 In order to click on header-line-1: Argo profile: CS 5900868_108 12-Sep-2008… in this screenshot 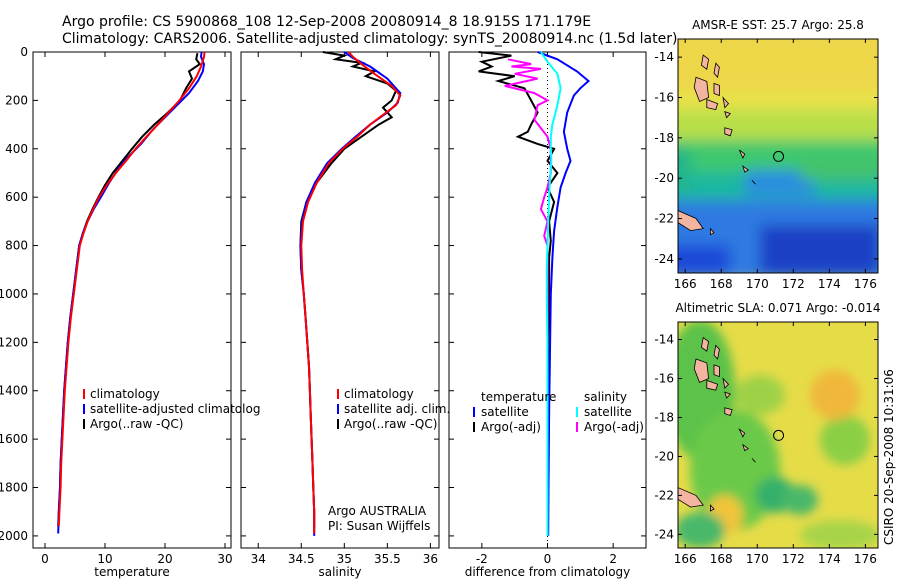, I will do `click(326, 22)`.